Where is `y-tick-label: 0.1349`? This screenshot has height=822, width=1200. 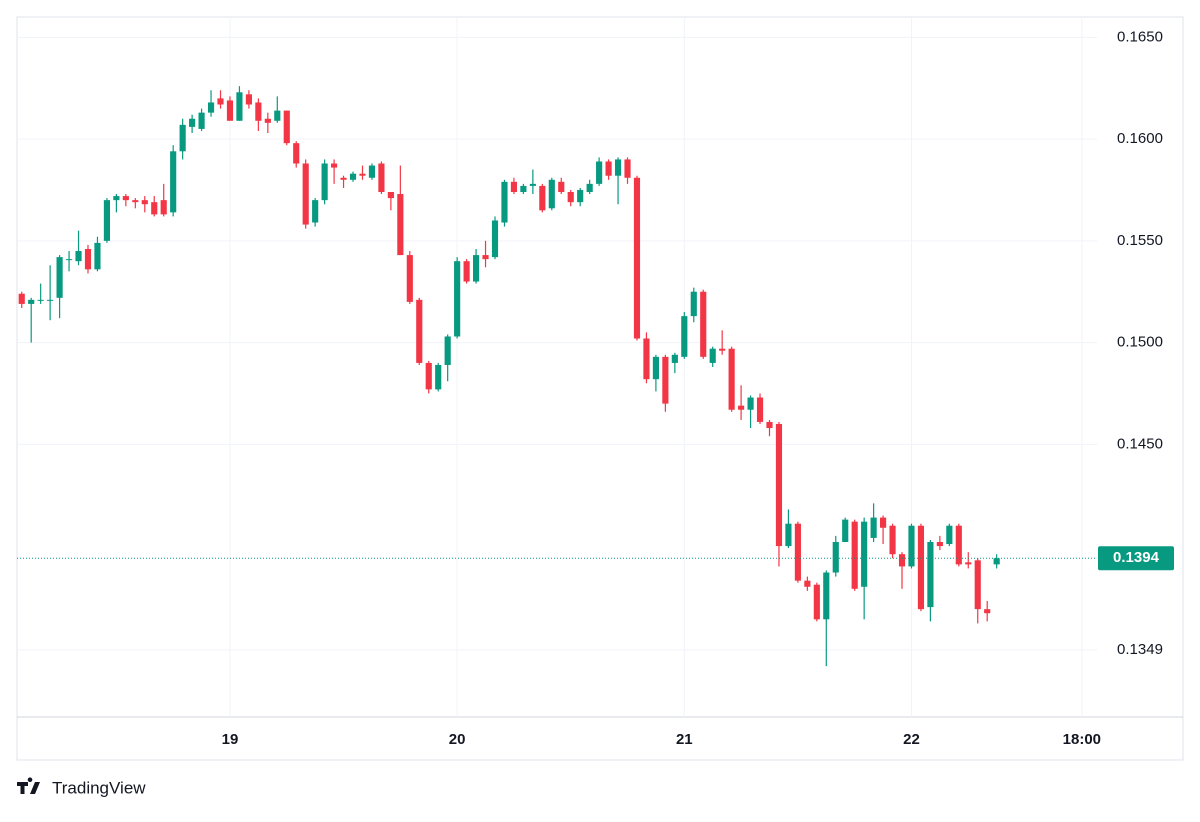
y-tick-label: 0.1349 is located at coordinates (1140, 649).